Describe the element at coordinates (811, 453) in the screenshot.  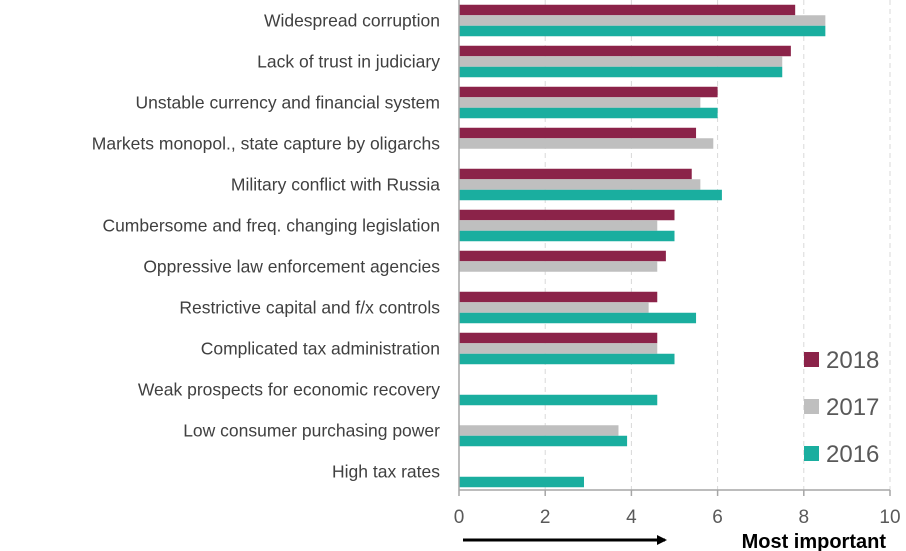
I see `legend-swatch-2016` at that location.